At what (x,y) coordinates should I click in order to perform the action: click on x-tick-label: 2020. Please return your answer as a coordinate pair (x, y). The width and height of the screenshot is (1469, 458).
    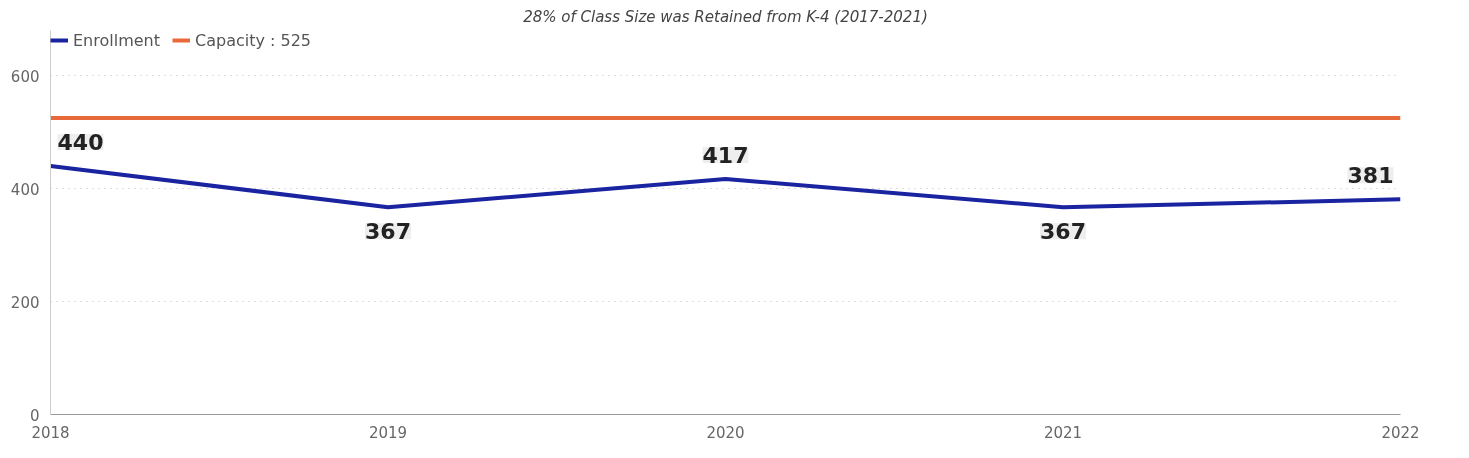
    Looking at the image, I should click on (725, 432).